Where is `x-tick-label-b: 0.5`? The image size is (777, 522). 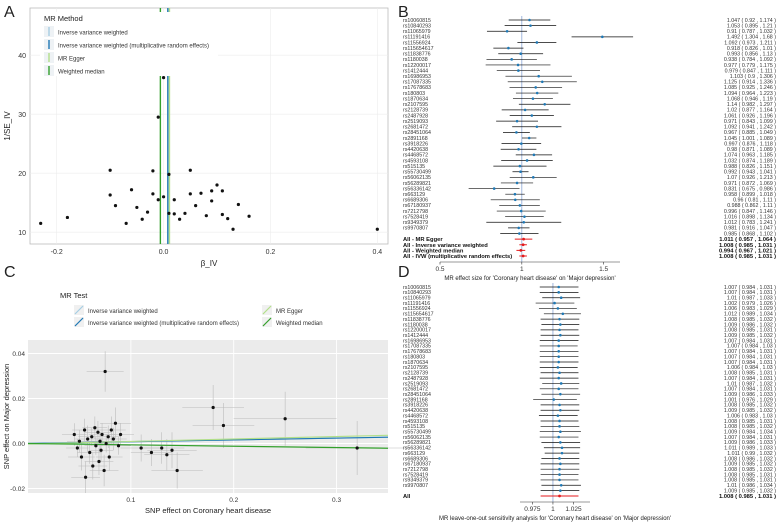
x-tick-label-b: 0.5 is located at coordinates (439, 269).